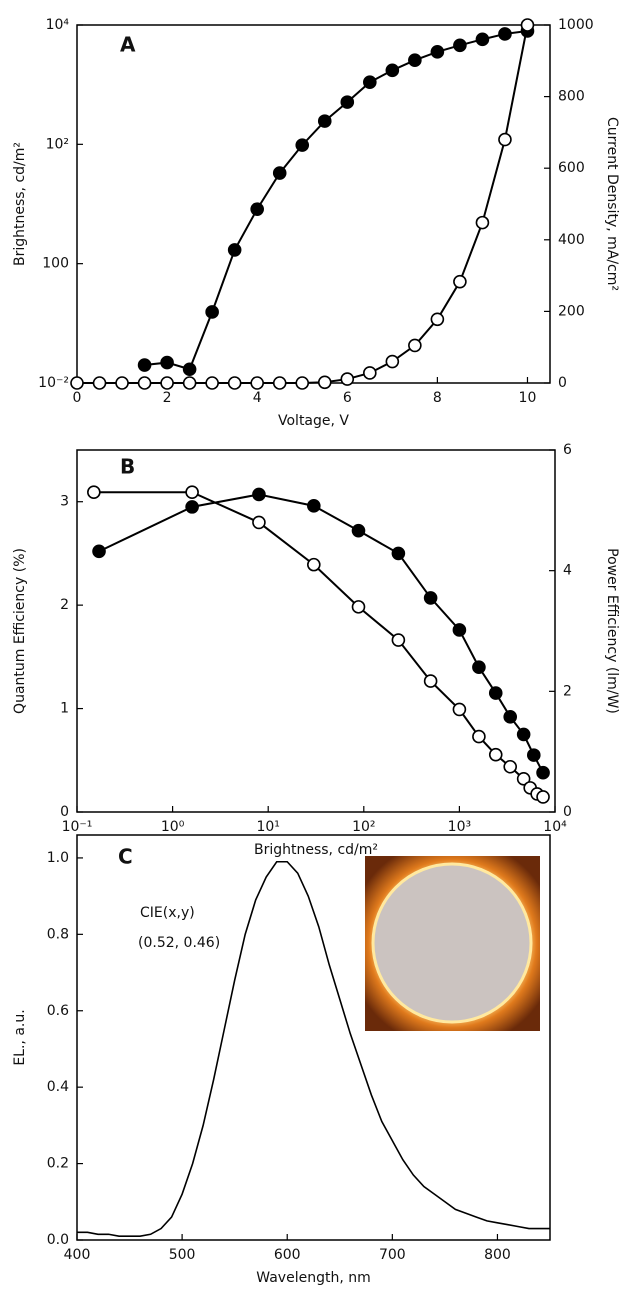  I want to click on y2-tick-label: 800, so click(571, 97).